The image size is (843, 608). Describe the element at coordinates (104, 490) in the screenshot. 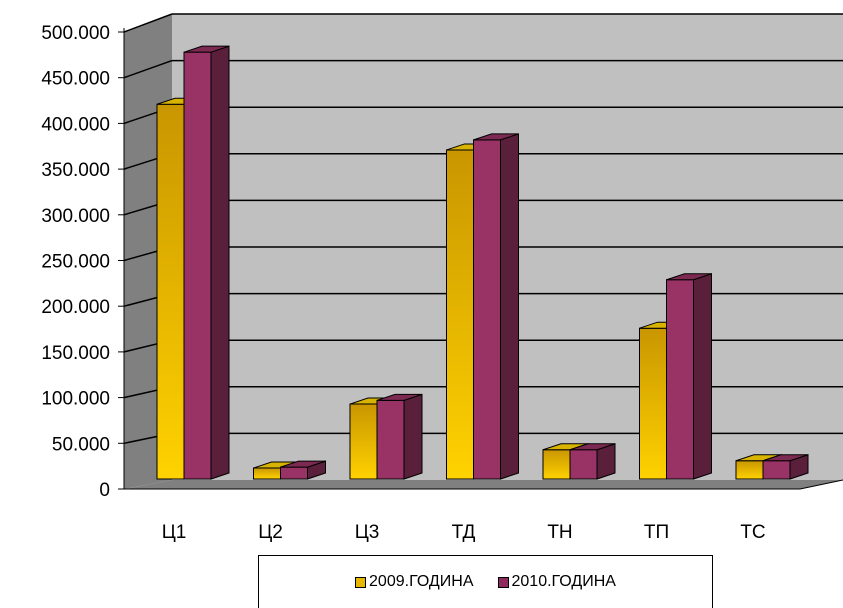

I see `y-tick-label: 0` at that location.